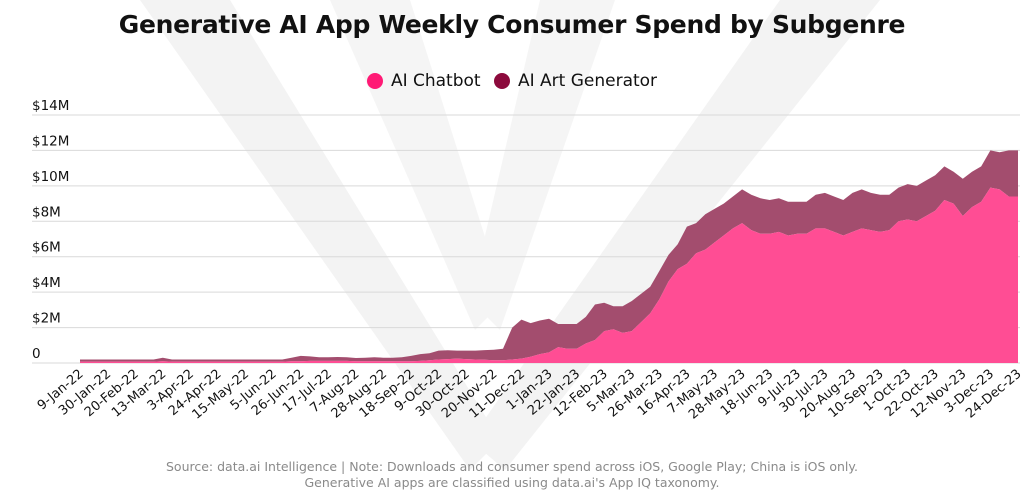  I want to click on y-tick-label: $8M, so click(46, 212).